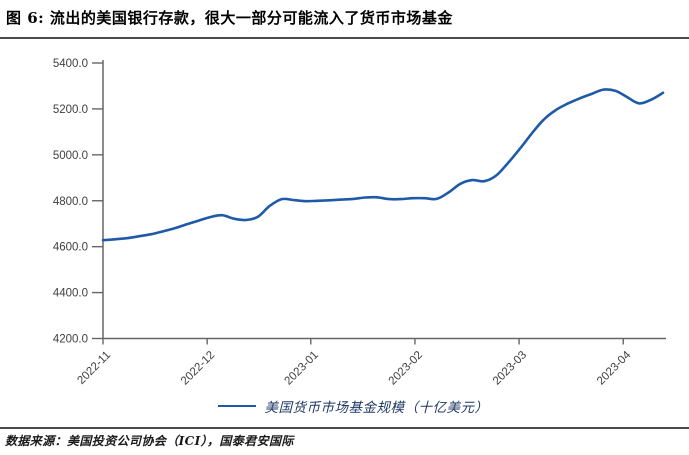  What do you see at coordinates (70, 64) in the screenshot?
I see `y-tick-label: 5400.0` at bounding box center [70, 64].